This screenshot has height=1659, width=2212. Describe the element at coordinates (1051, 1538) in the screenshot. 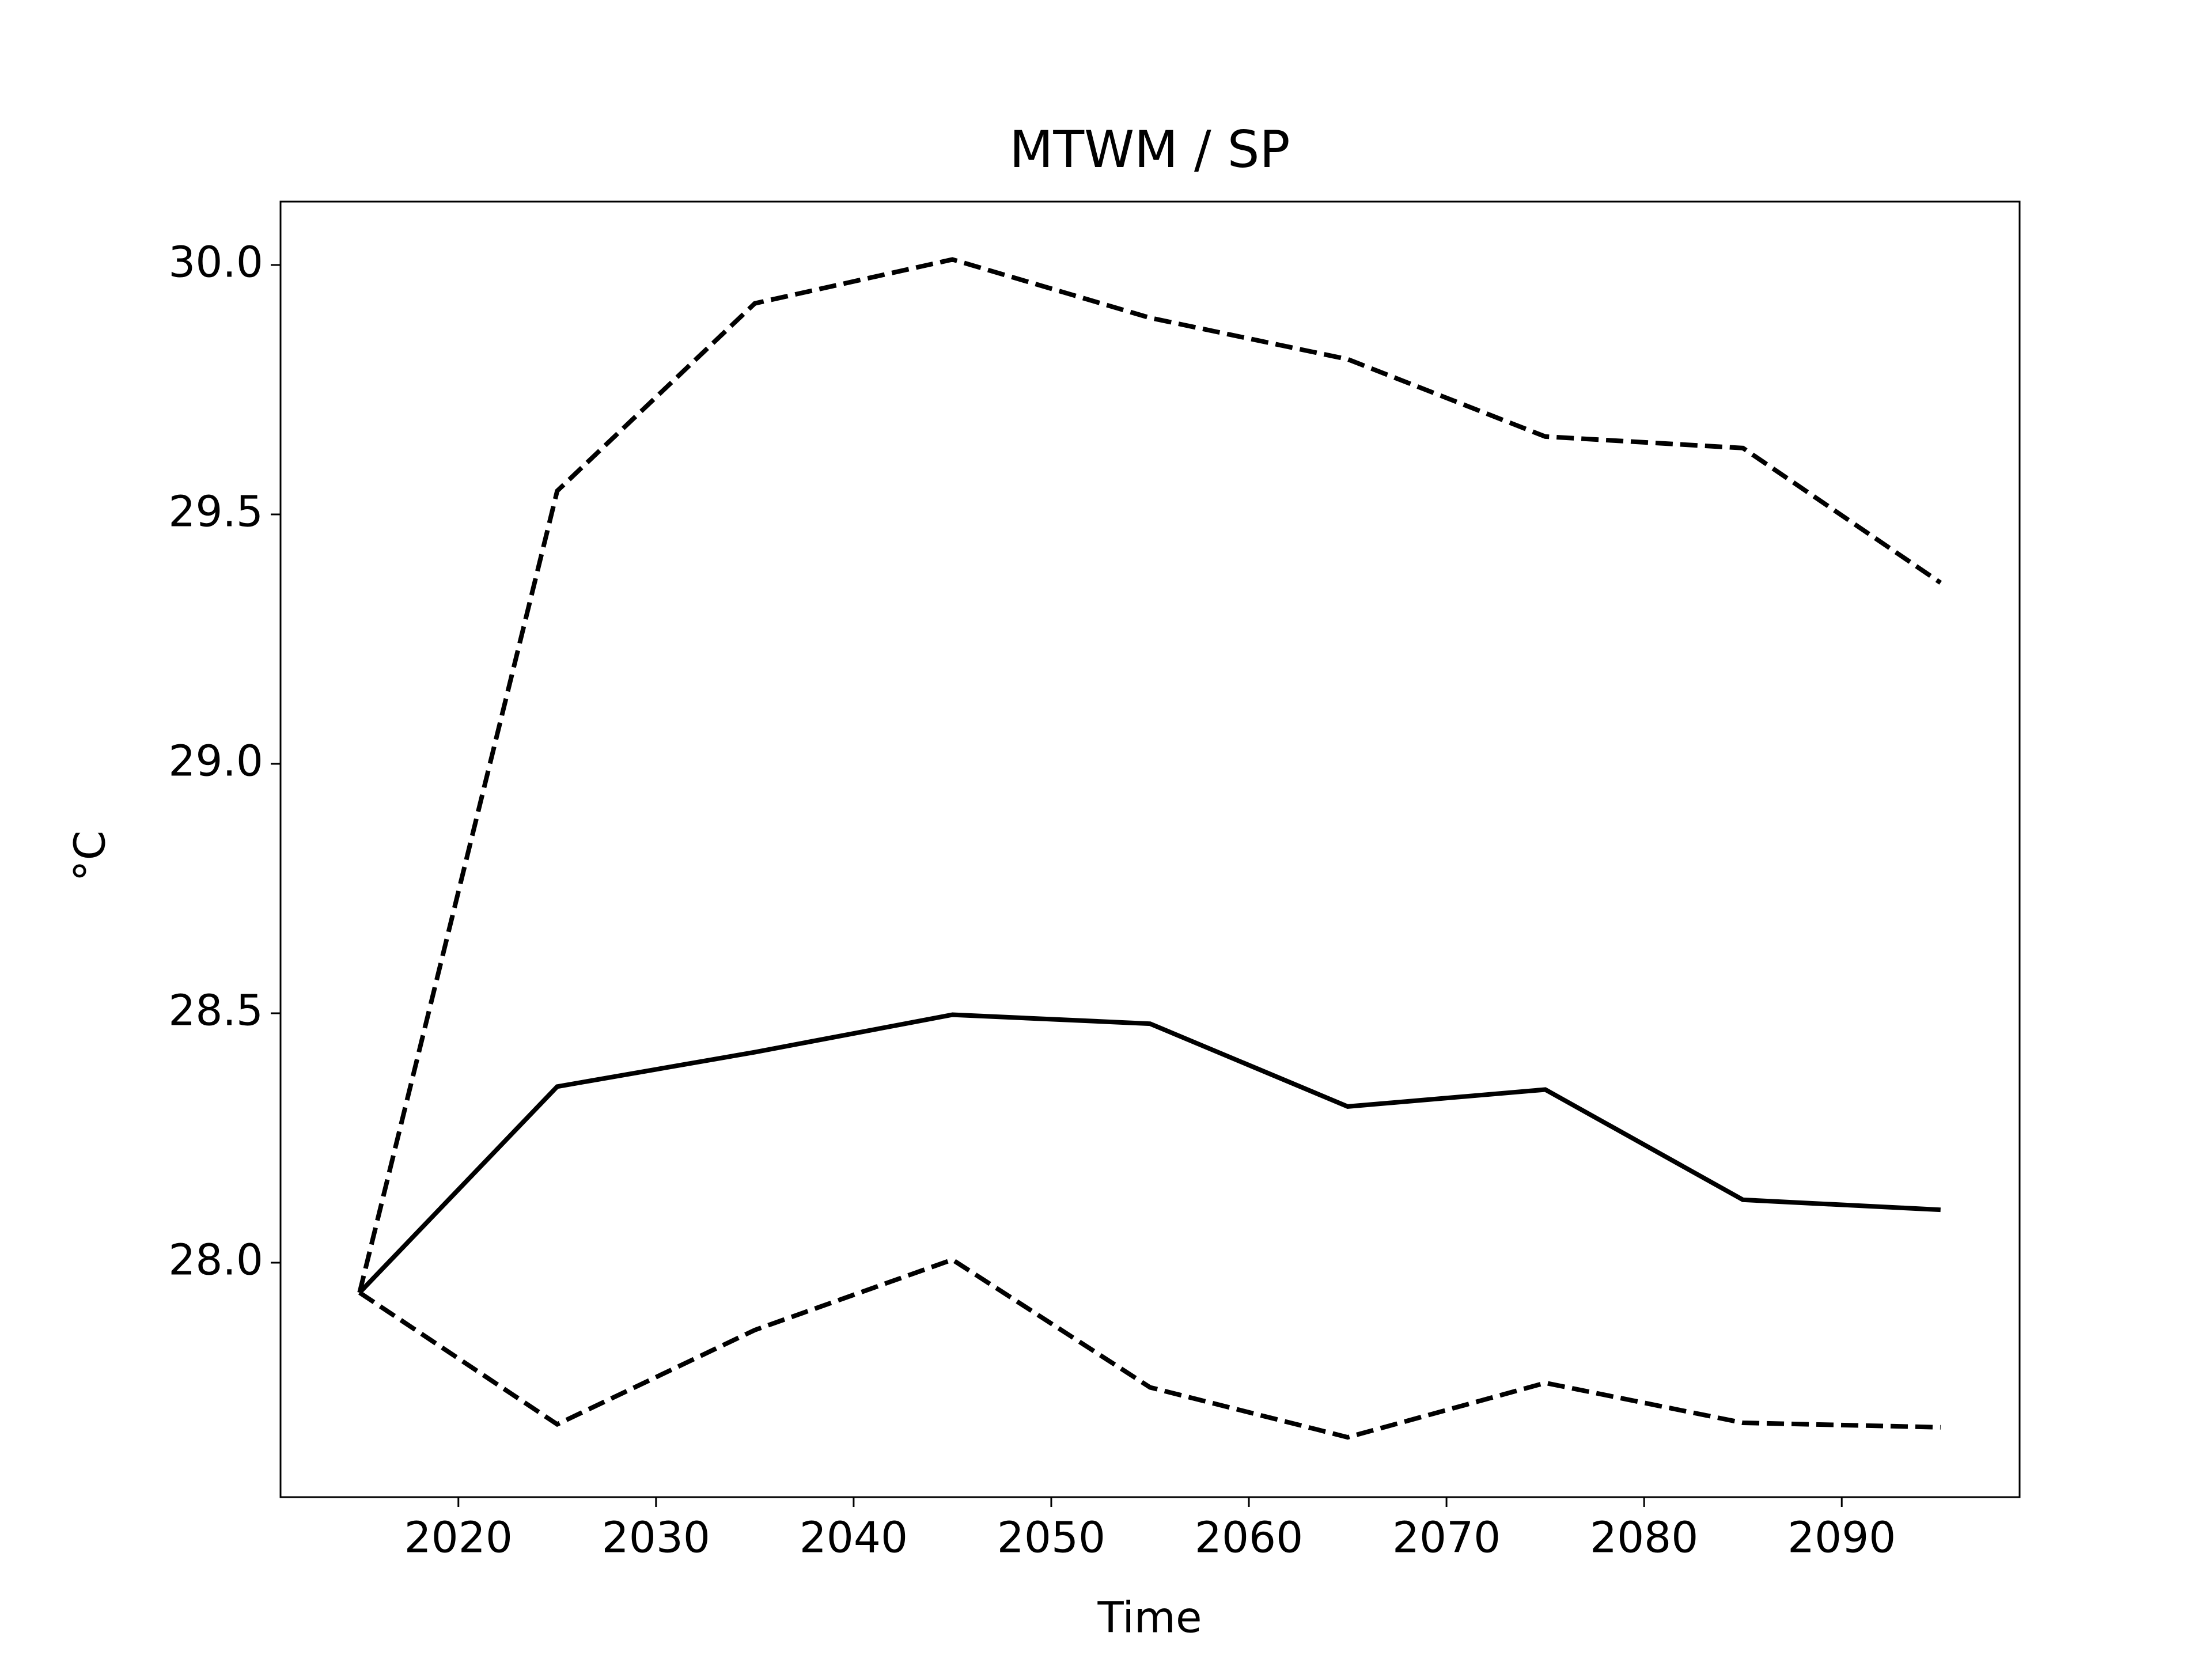

I see `x-tick-label: 2050` at that location.